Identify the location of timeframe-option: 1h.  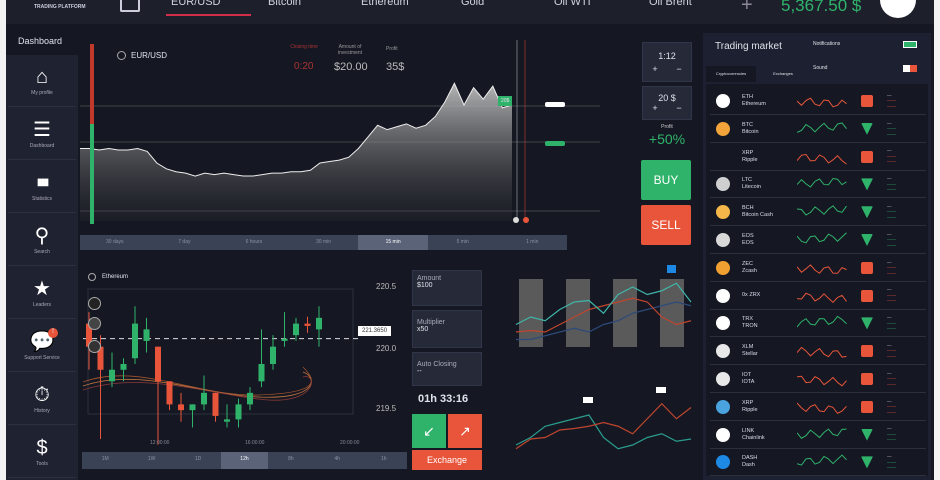
(383, 459).